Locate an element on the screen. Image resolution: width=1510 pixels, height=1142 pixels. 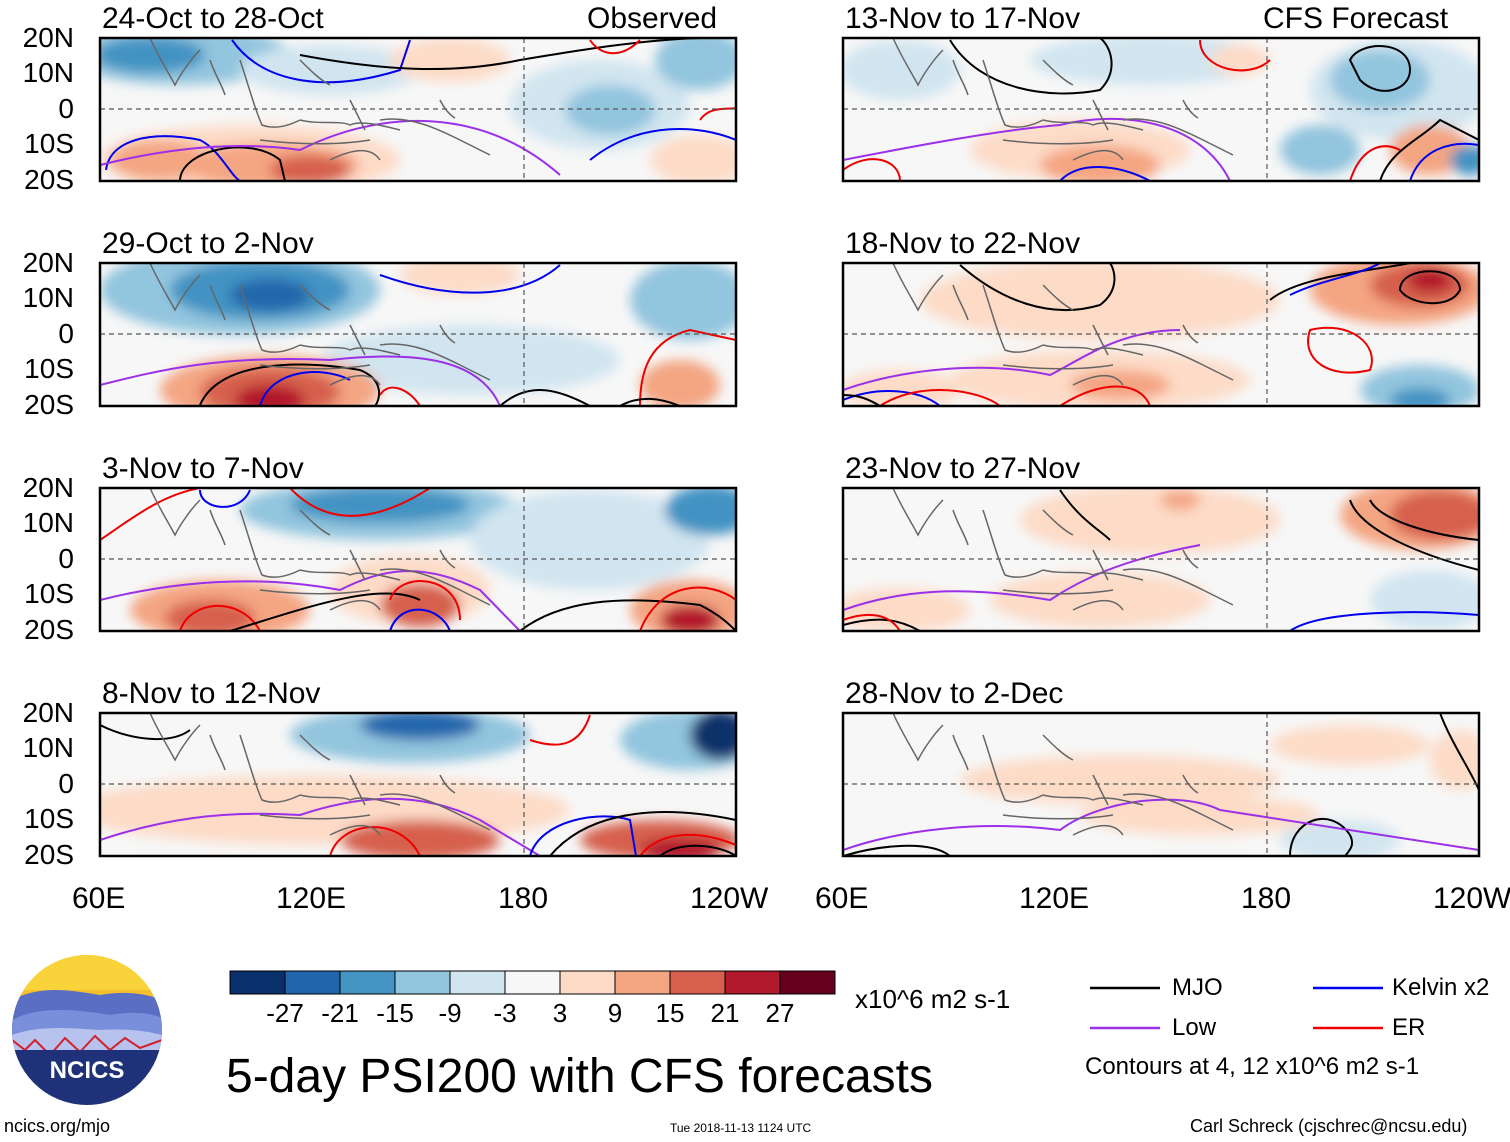
lon-label-120w-left: 120W is located at coordinates (729, 898).